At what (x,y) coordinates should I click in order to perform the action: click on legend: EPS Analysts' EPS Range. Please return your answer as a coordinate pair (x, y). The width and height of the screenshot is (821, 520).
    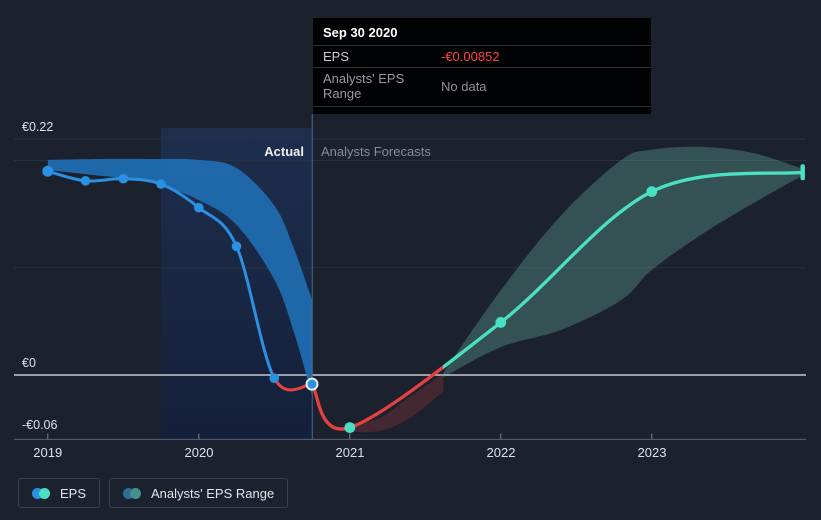
    Looking at the image, I should click on (153, 493).